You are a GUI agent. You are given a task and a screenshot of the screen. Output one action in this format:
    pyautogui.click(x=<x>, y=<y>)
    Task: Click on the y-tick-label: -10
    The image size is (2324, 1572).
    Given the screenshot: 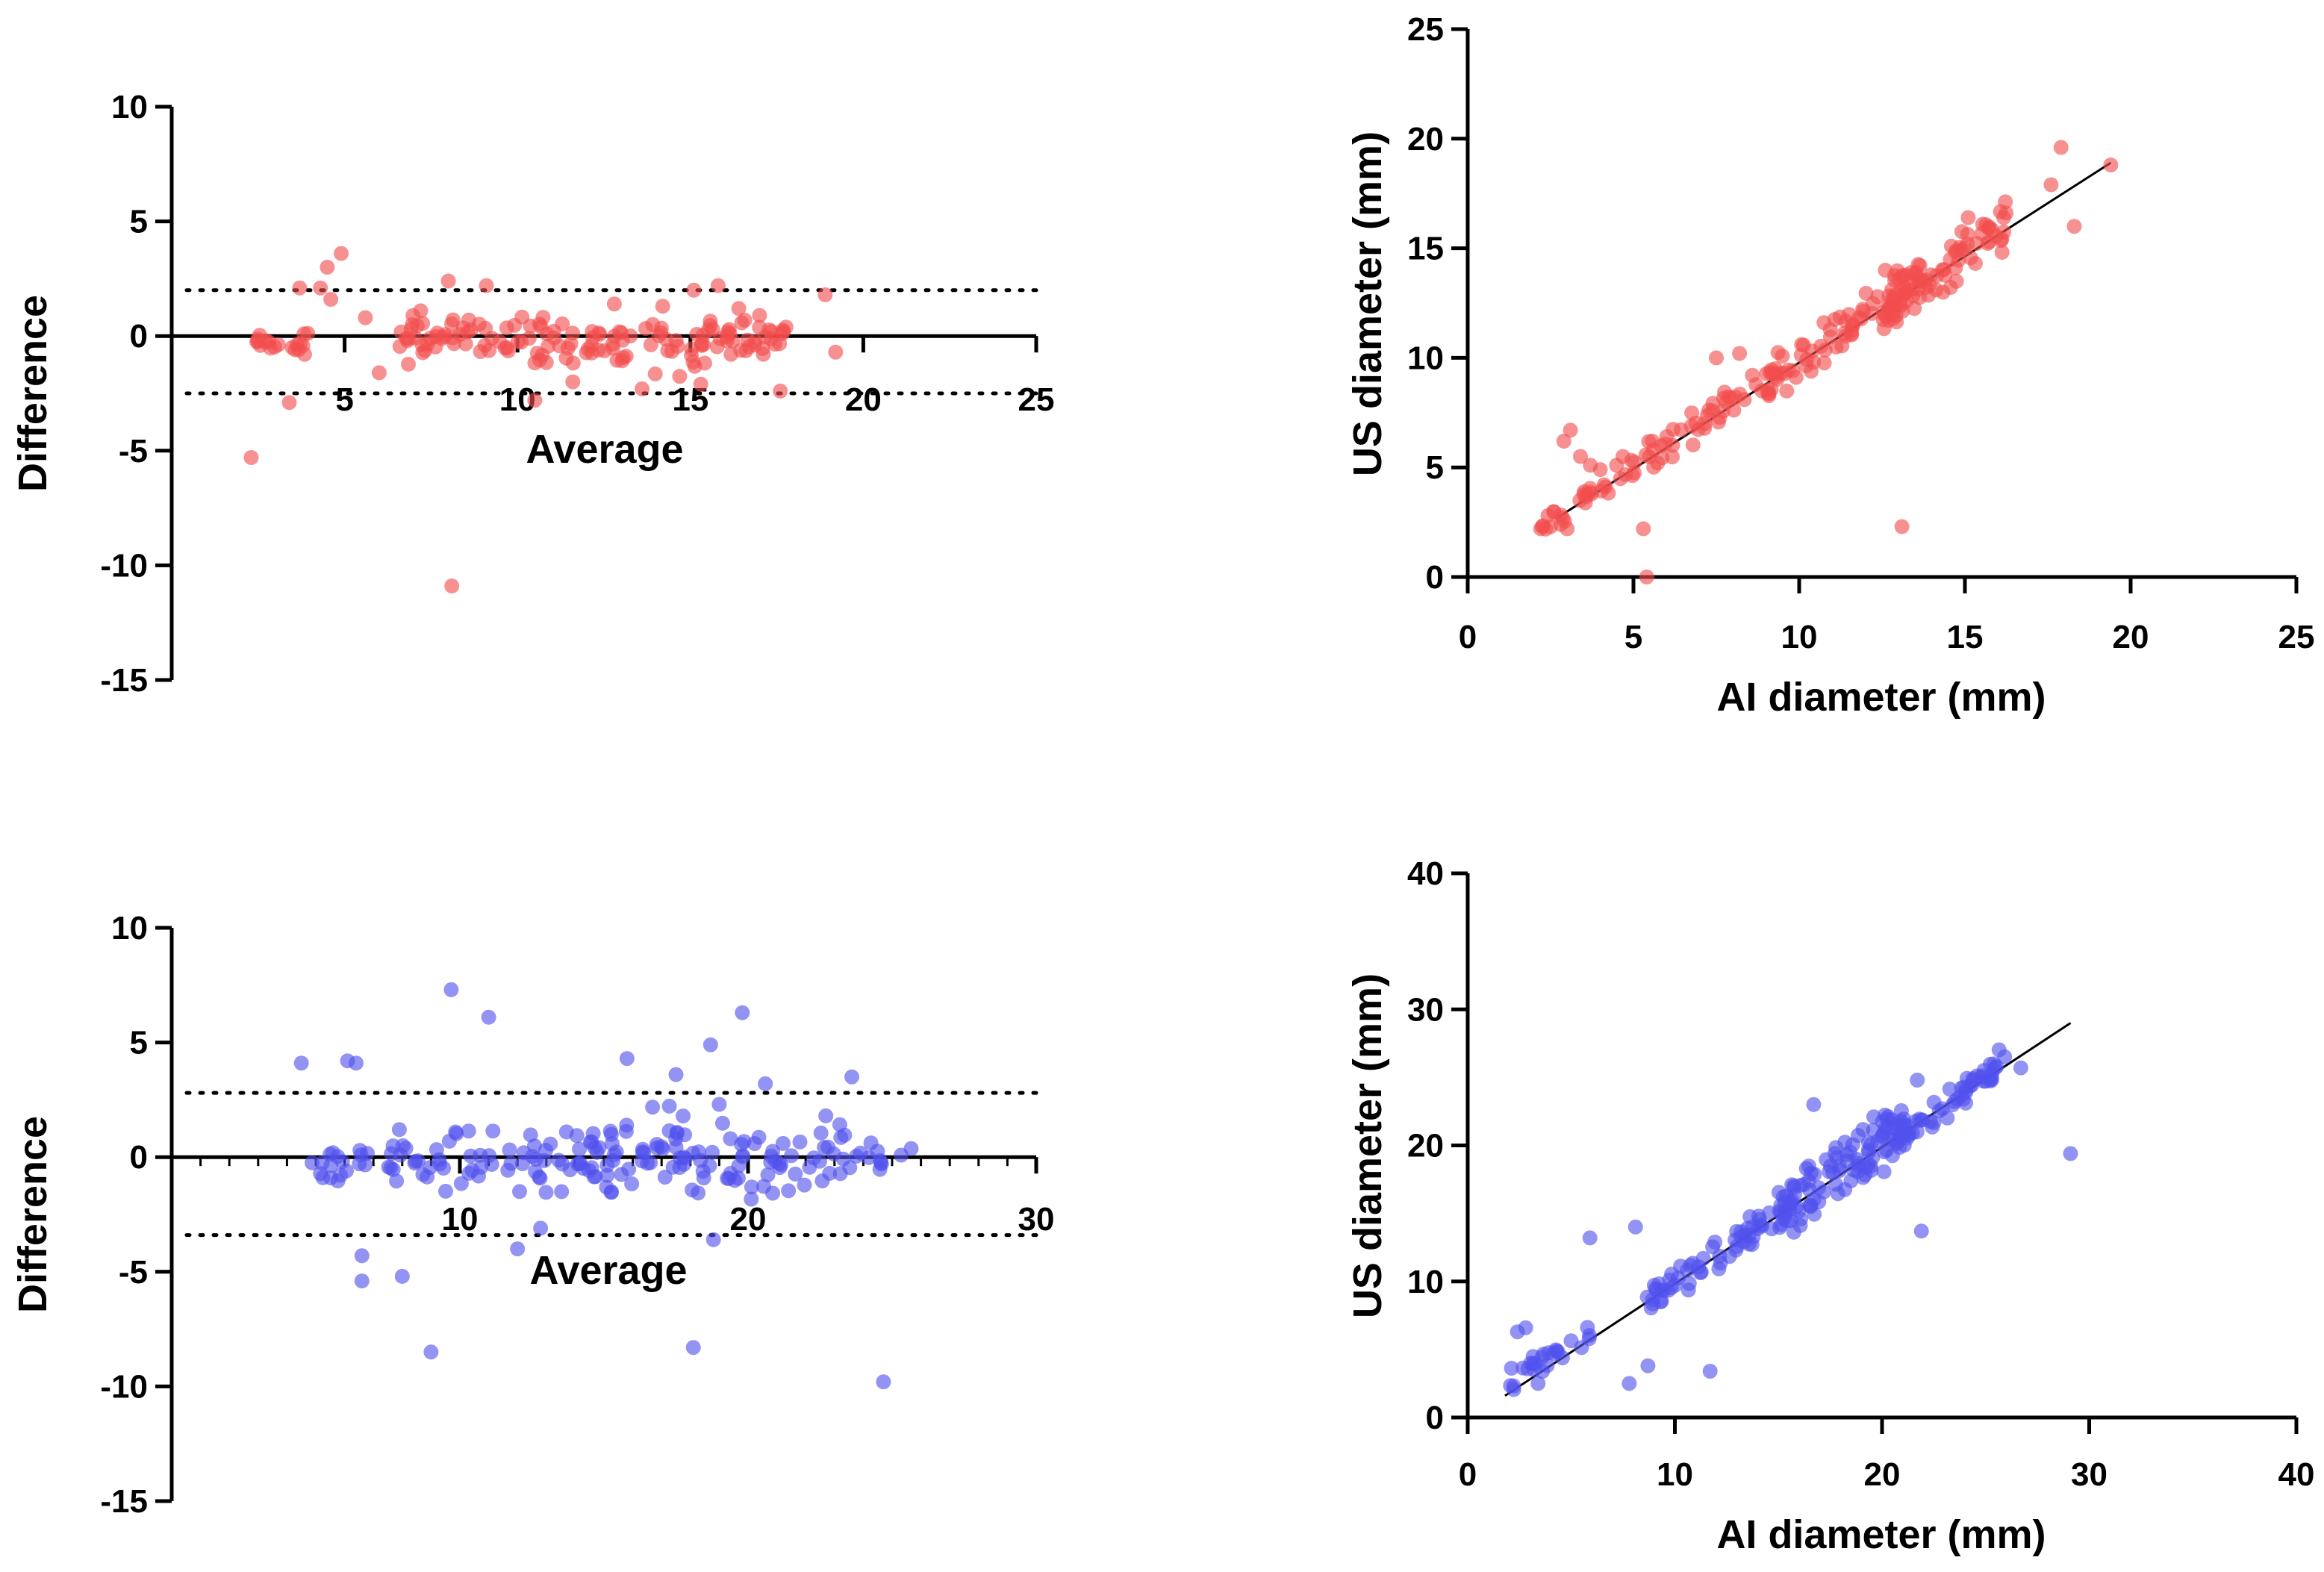 What is the action you would take?
    pyautogui.click(x=124, y=1386)
    